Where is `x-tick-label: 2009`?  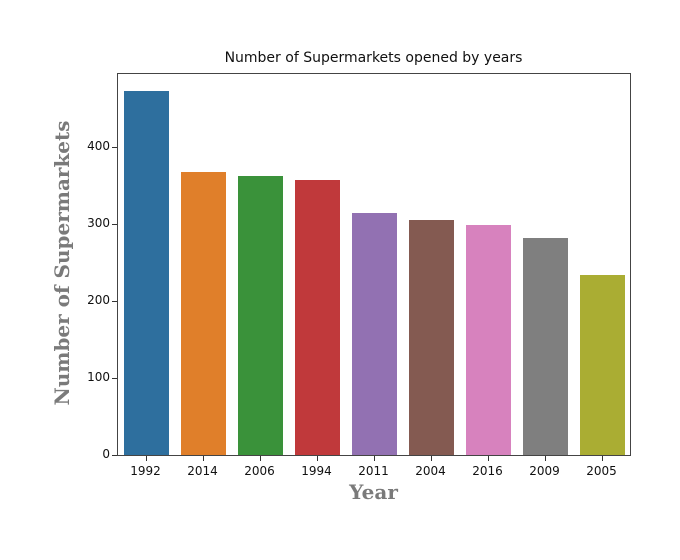
x-tick-label: 2009 is located at coordinates (544, 471).